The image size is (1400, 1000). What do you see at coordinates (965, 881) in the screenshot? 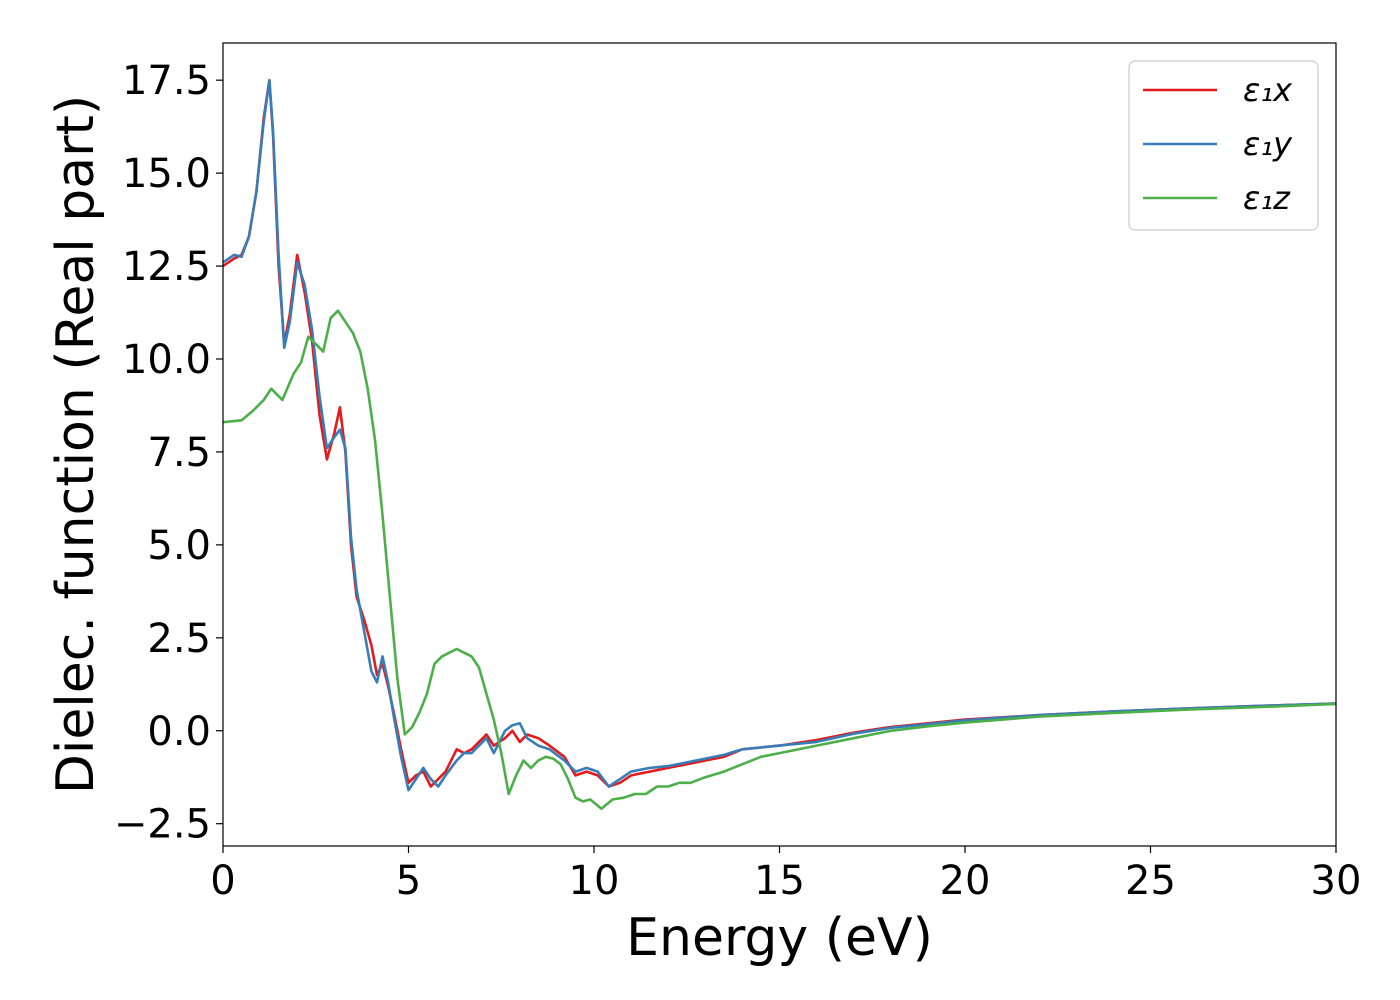
I see `x-tick-label: 20` at bounding box center [965, 881].